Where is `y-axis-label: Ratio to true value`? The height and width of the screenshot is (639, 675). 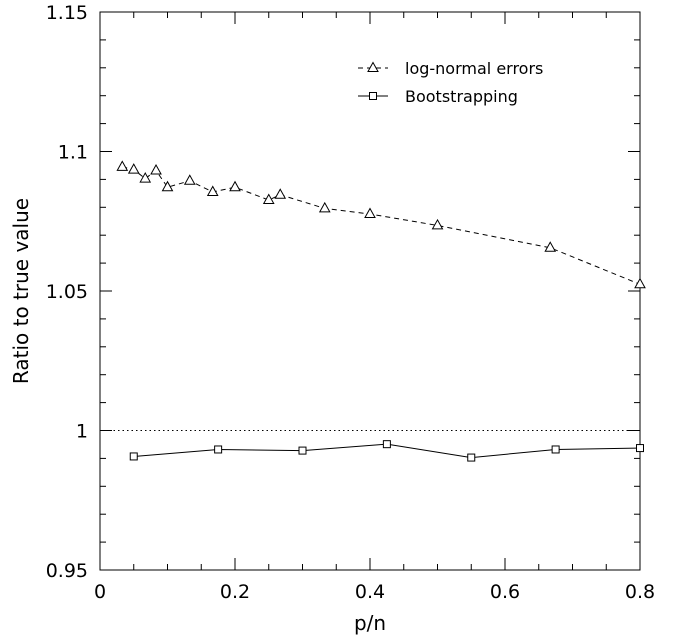 y-axis-label: Ratio to true value is located at coordinates (21, 291).